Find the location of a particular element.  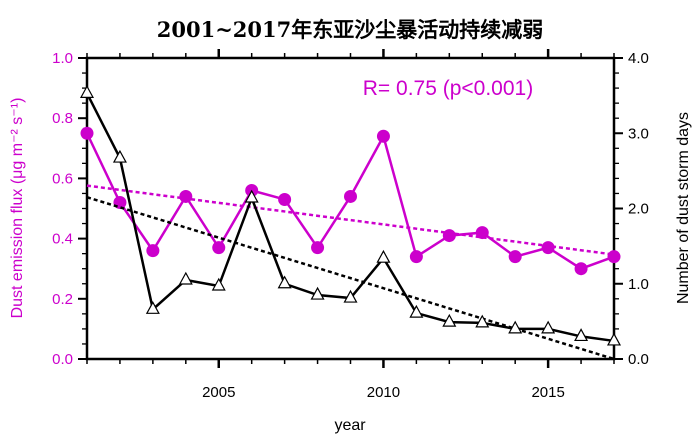

dust-flux-trend-line is located at coordinates (350, 220).